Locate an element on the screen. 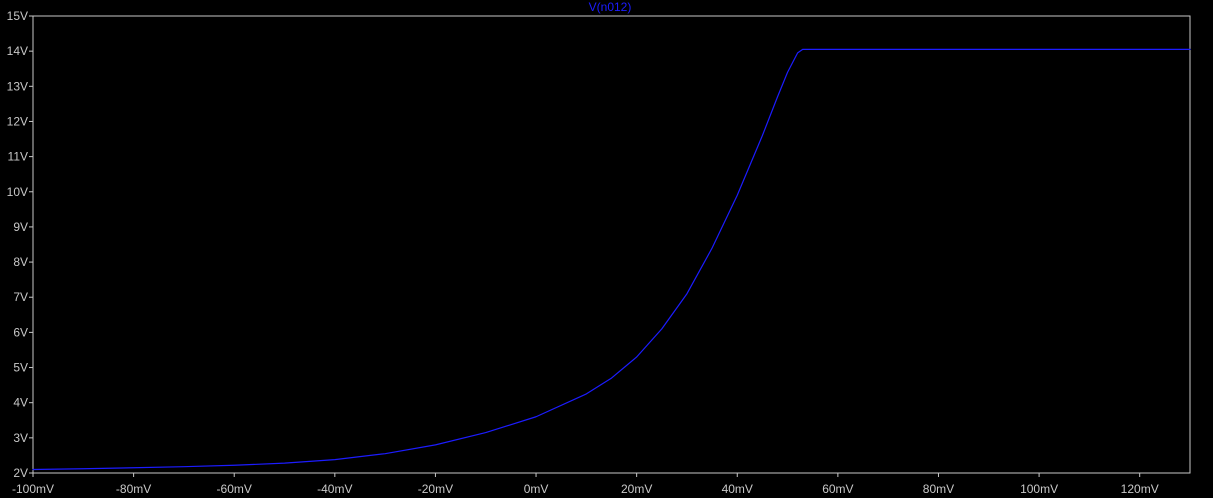 This screenshot has width=1213, height=498. y-tick-label: 13V is located at coordinates (17, 86).